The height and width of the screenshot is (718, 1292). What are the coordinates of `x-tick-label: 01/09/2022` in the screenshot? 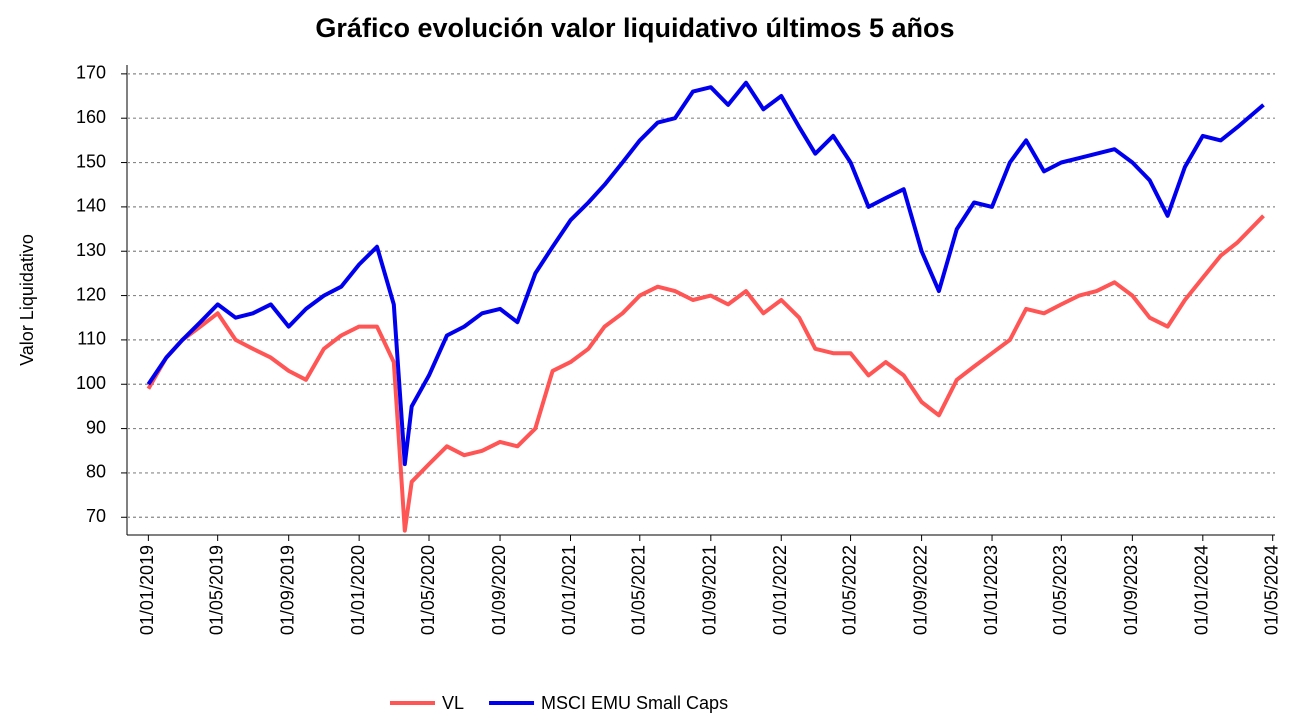 It's located at (920, 590).